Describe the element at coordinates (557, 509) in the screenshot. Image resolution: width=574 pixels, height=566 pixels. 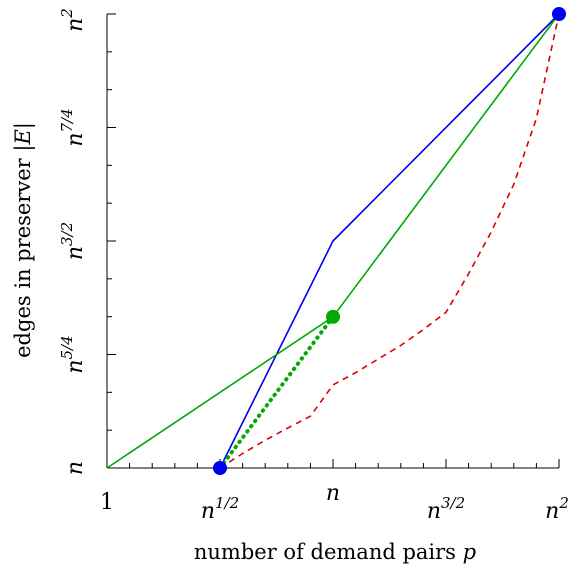
I see `x-tick-label: n2` at that location.